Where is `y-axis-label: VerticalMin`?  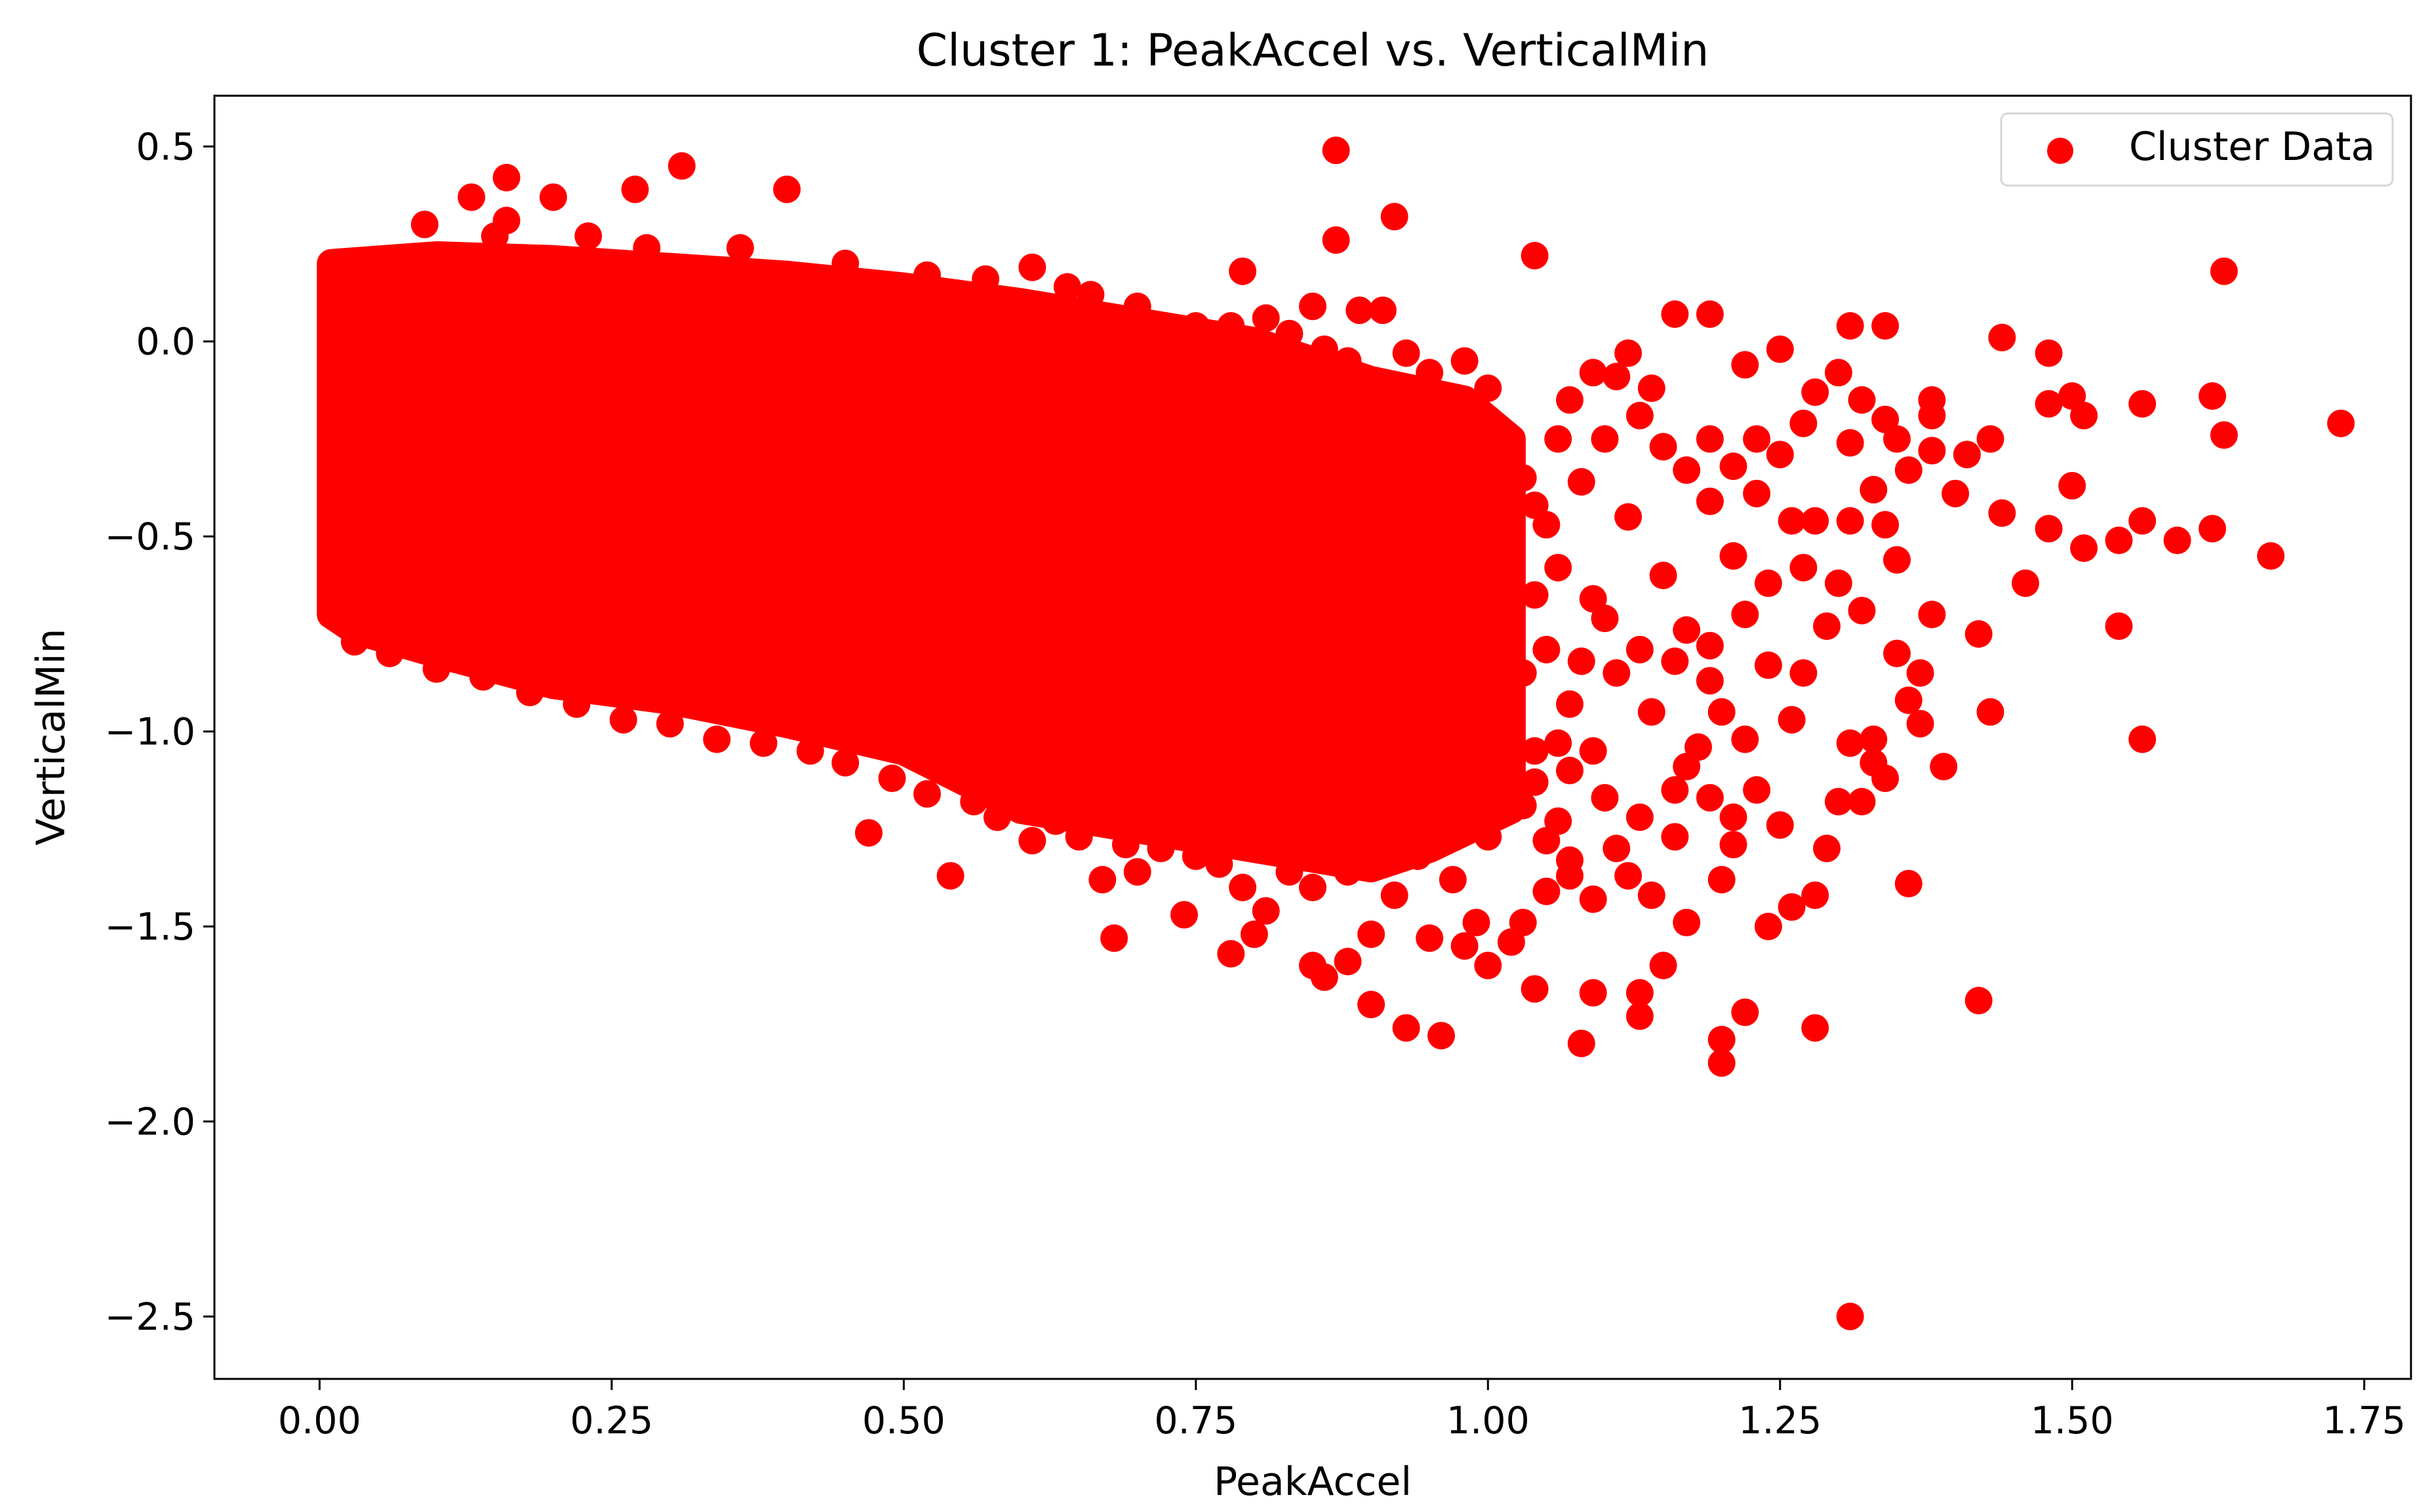
y-axis-label: VerticalMin is located at coordinates (51, 736).